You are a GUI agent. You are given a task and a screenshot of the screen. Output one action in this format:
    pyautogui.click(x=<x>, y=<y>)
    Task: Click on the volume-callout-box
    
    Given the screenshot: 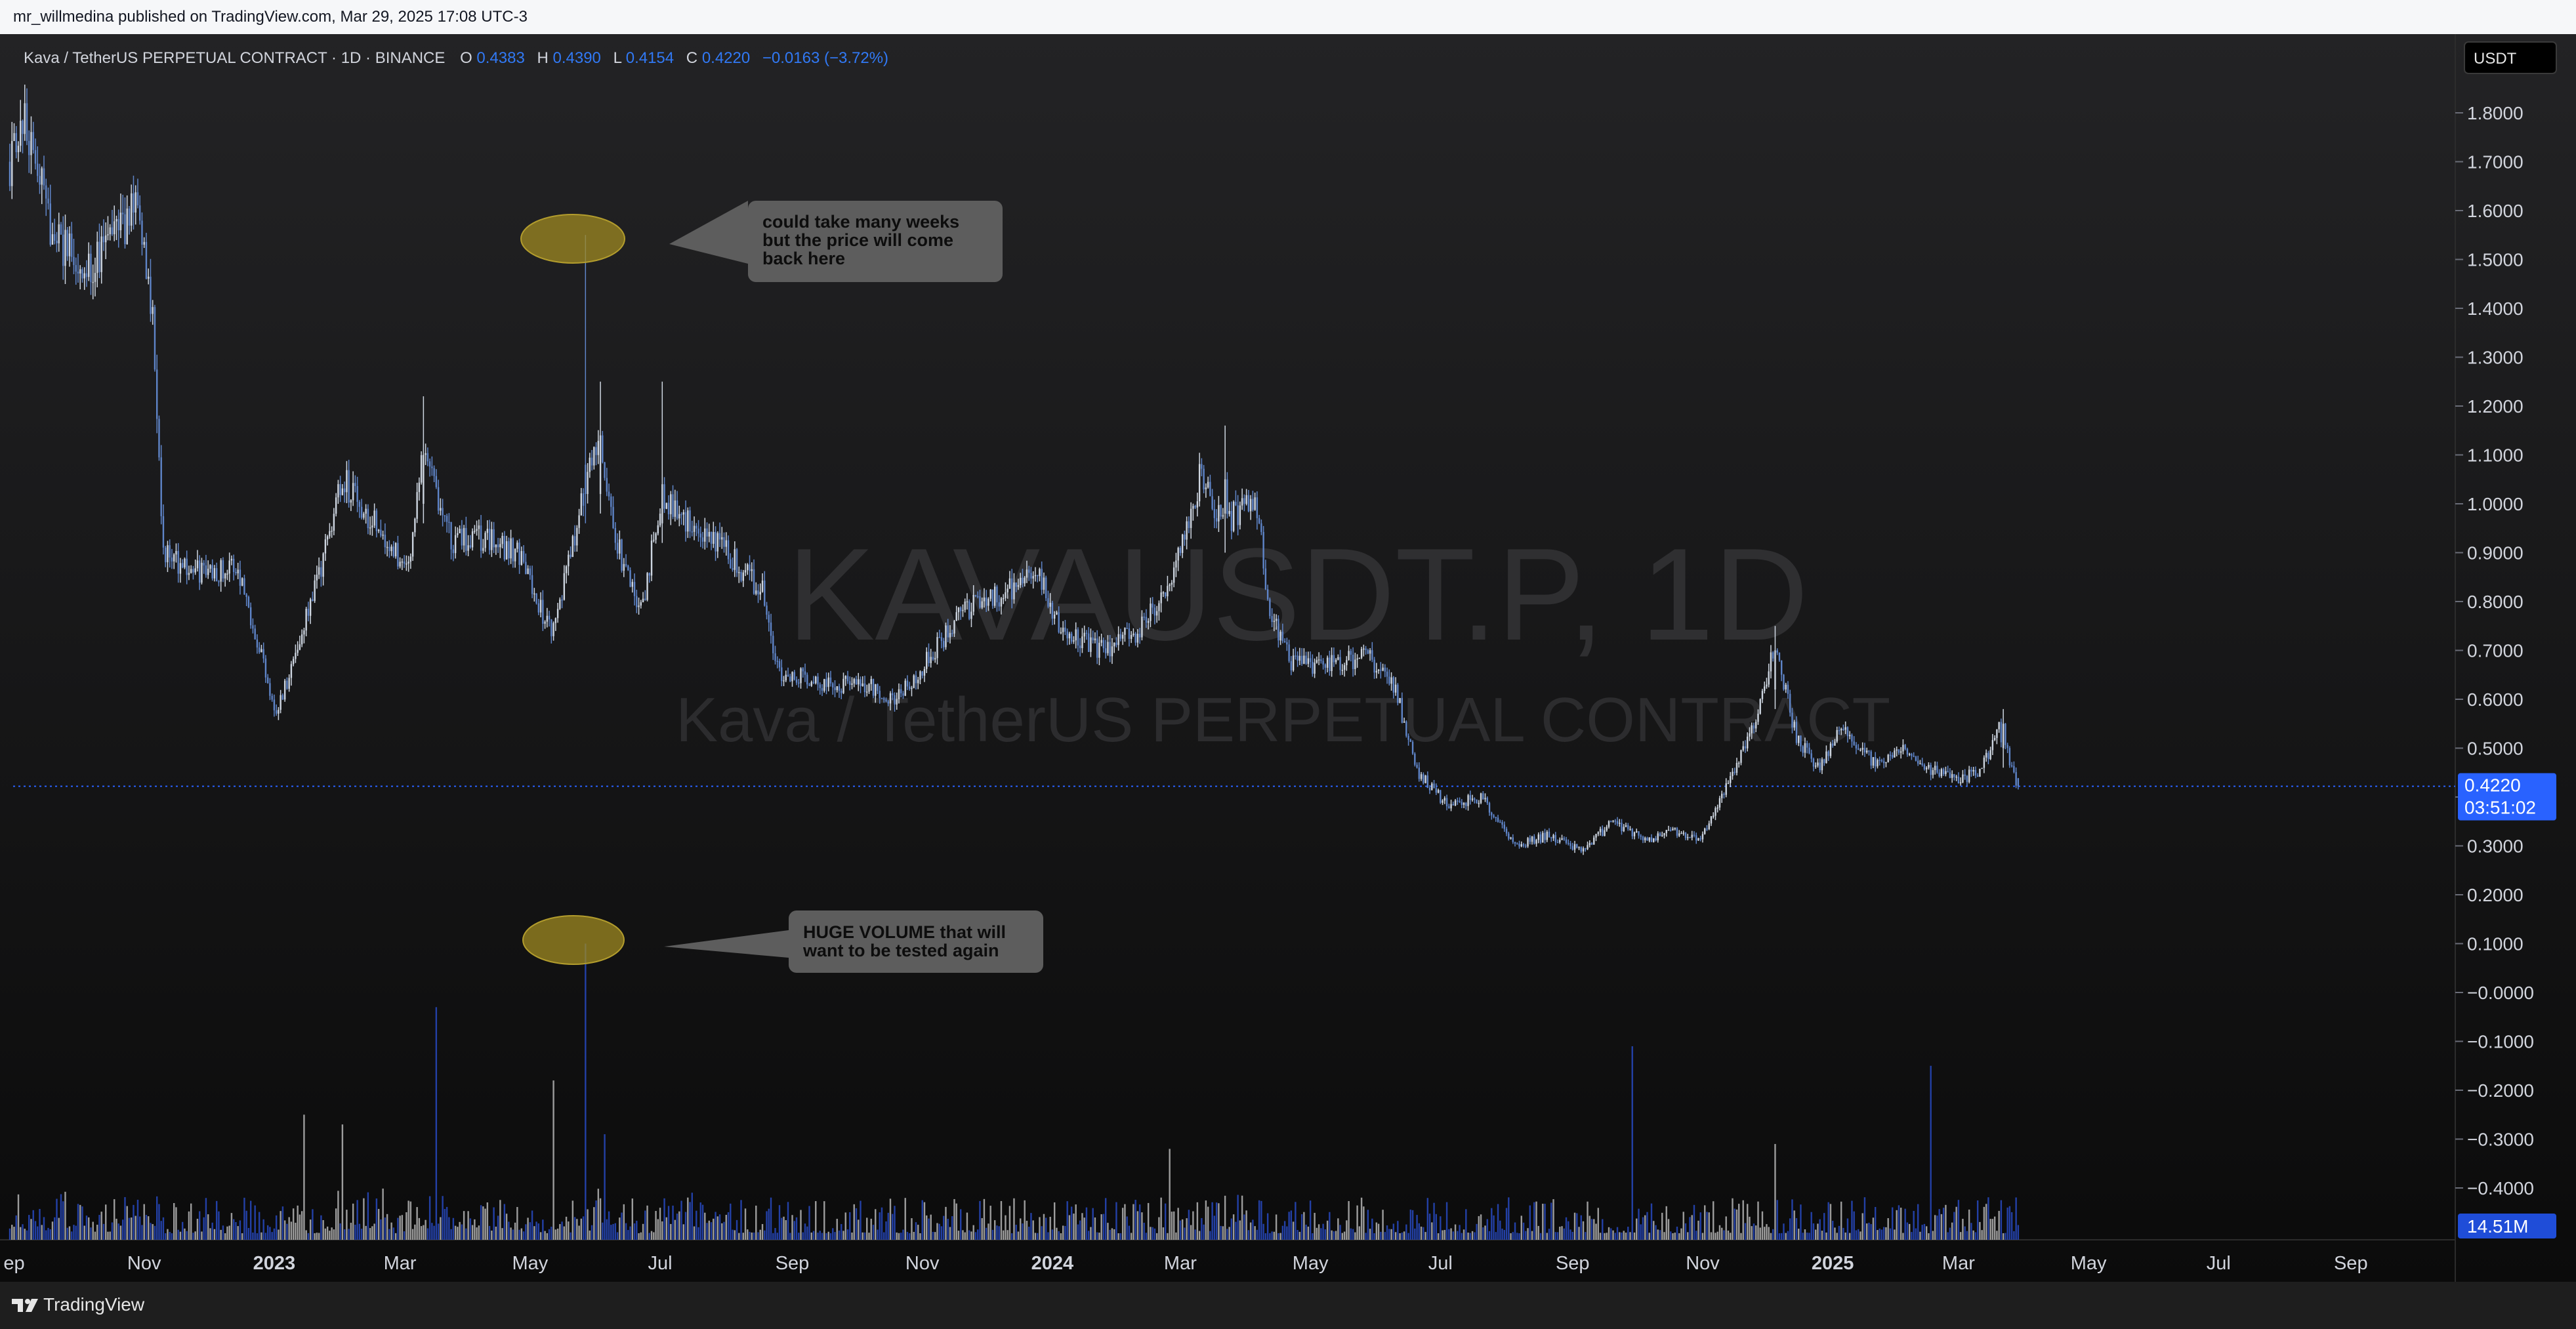 What is the action you would take?
    pyautogui.click(x=916, y=941)
    